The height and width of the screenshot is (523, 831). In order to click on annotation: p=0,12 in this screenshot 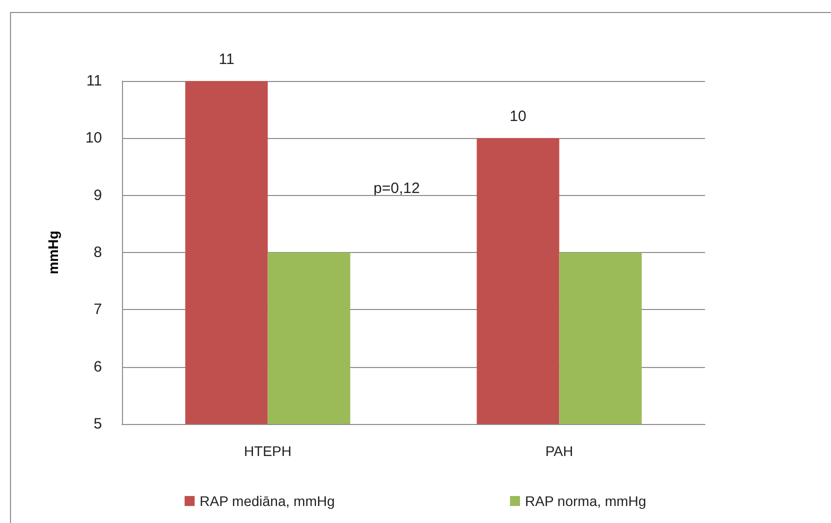, I will do `click(397, 188)`.